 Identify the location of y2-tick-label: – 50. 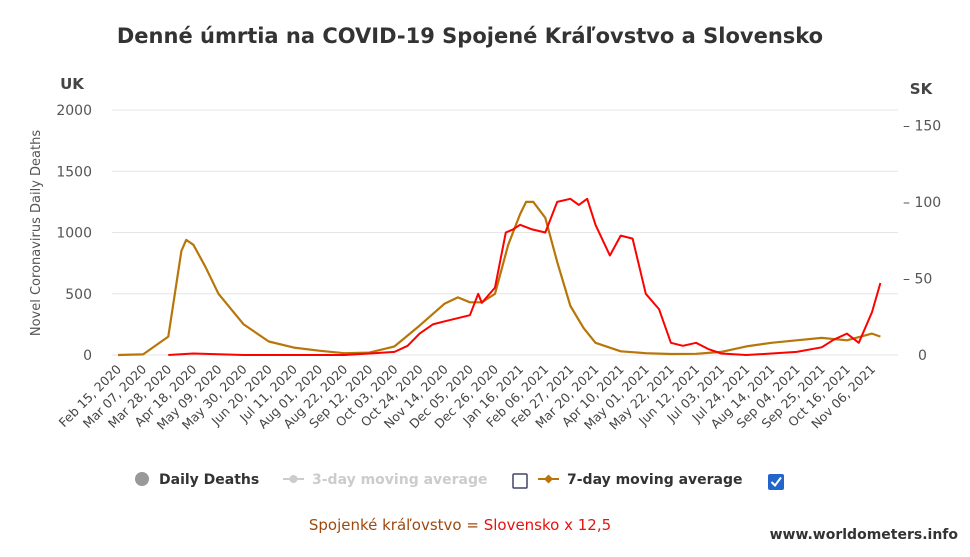
(917, 279).